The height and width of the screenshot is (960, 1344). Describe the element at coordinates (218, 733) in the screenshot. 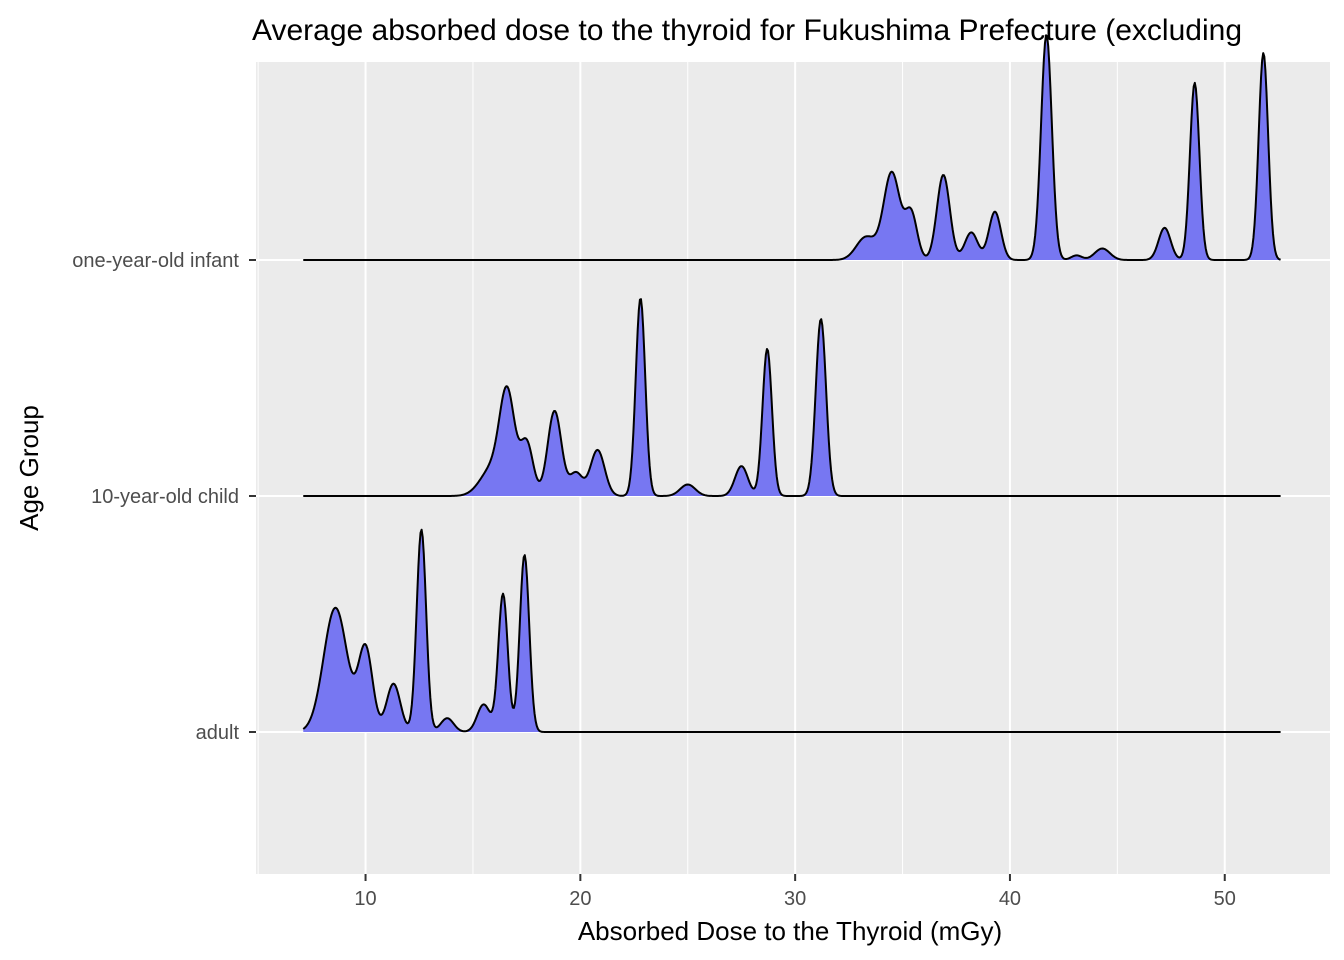

I see `y-tick-label: adult` at that location.